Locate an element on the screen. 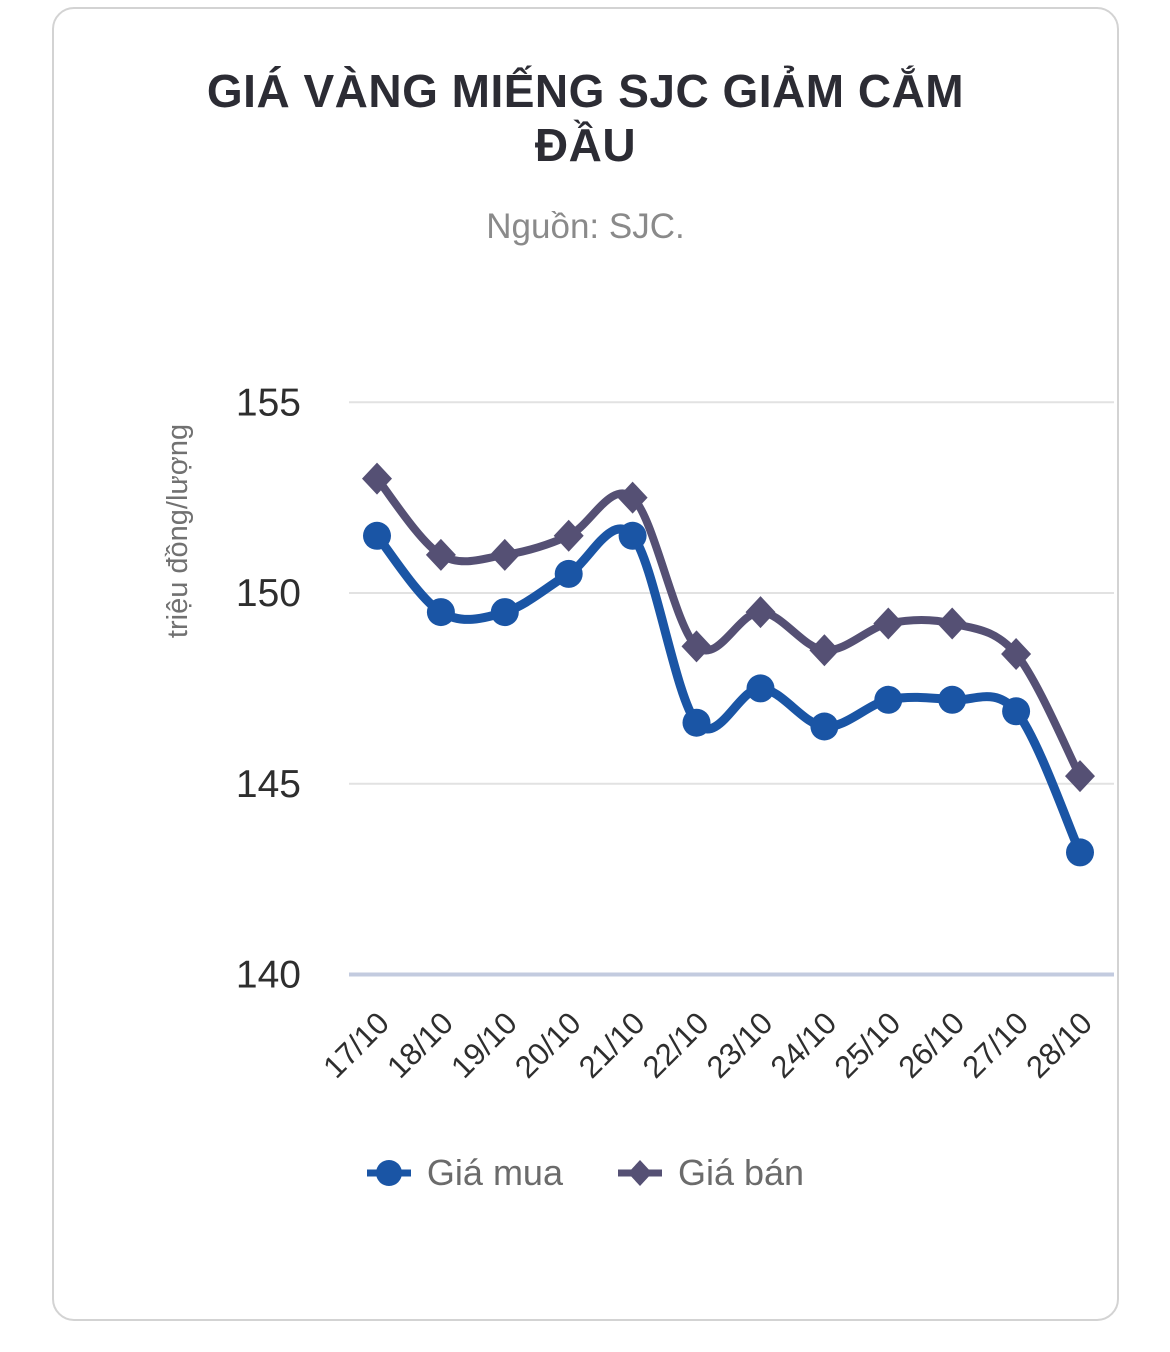  gia-ban-line is located at coordinates (728, 627).